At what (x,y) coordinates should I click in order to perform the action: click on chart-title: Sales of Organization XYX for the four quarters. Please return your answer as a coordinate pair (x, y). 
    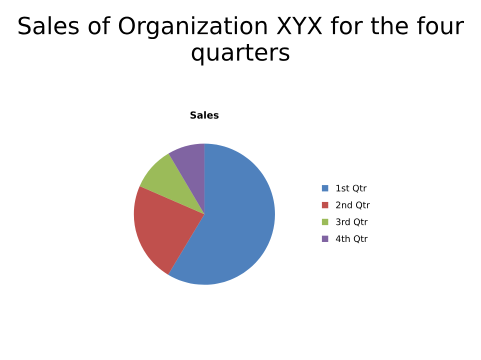
    Looking at the image, I should click on (241, 41).